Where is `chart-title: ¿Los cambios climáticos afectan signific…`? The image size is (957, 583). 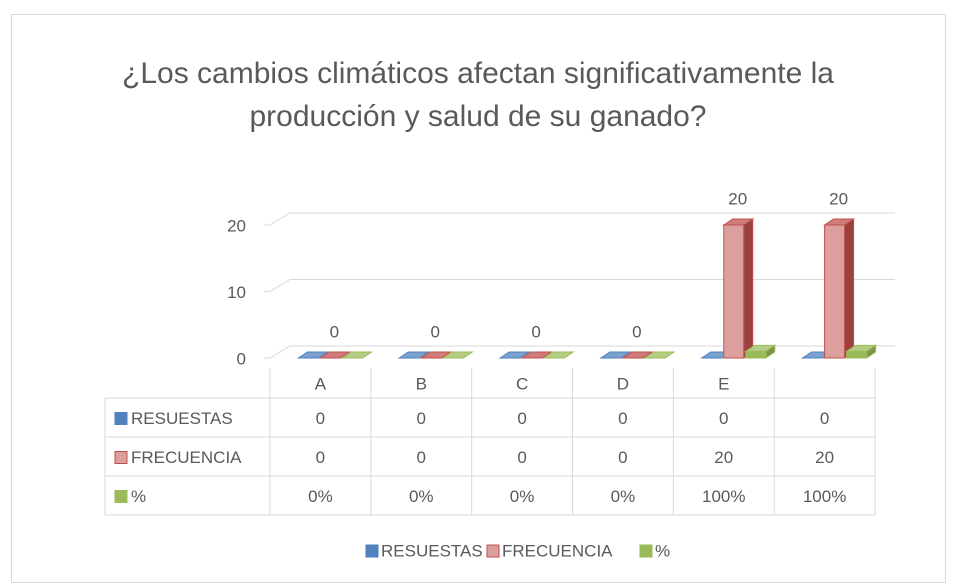 chart-title: ¿Los cambios climáticos afectan signific… is located at coordinates (478, 95).